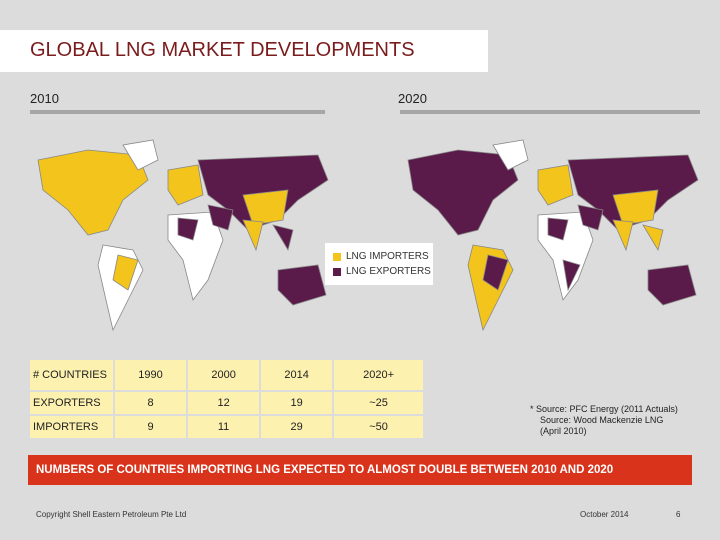 This screenshot has height=540, width=720. I want to click on slide-title: GLOBAL LNG MARKET DEVELOPMENTS, so click(222, 50).